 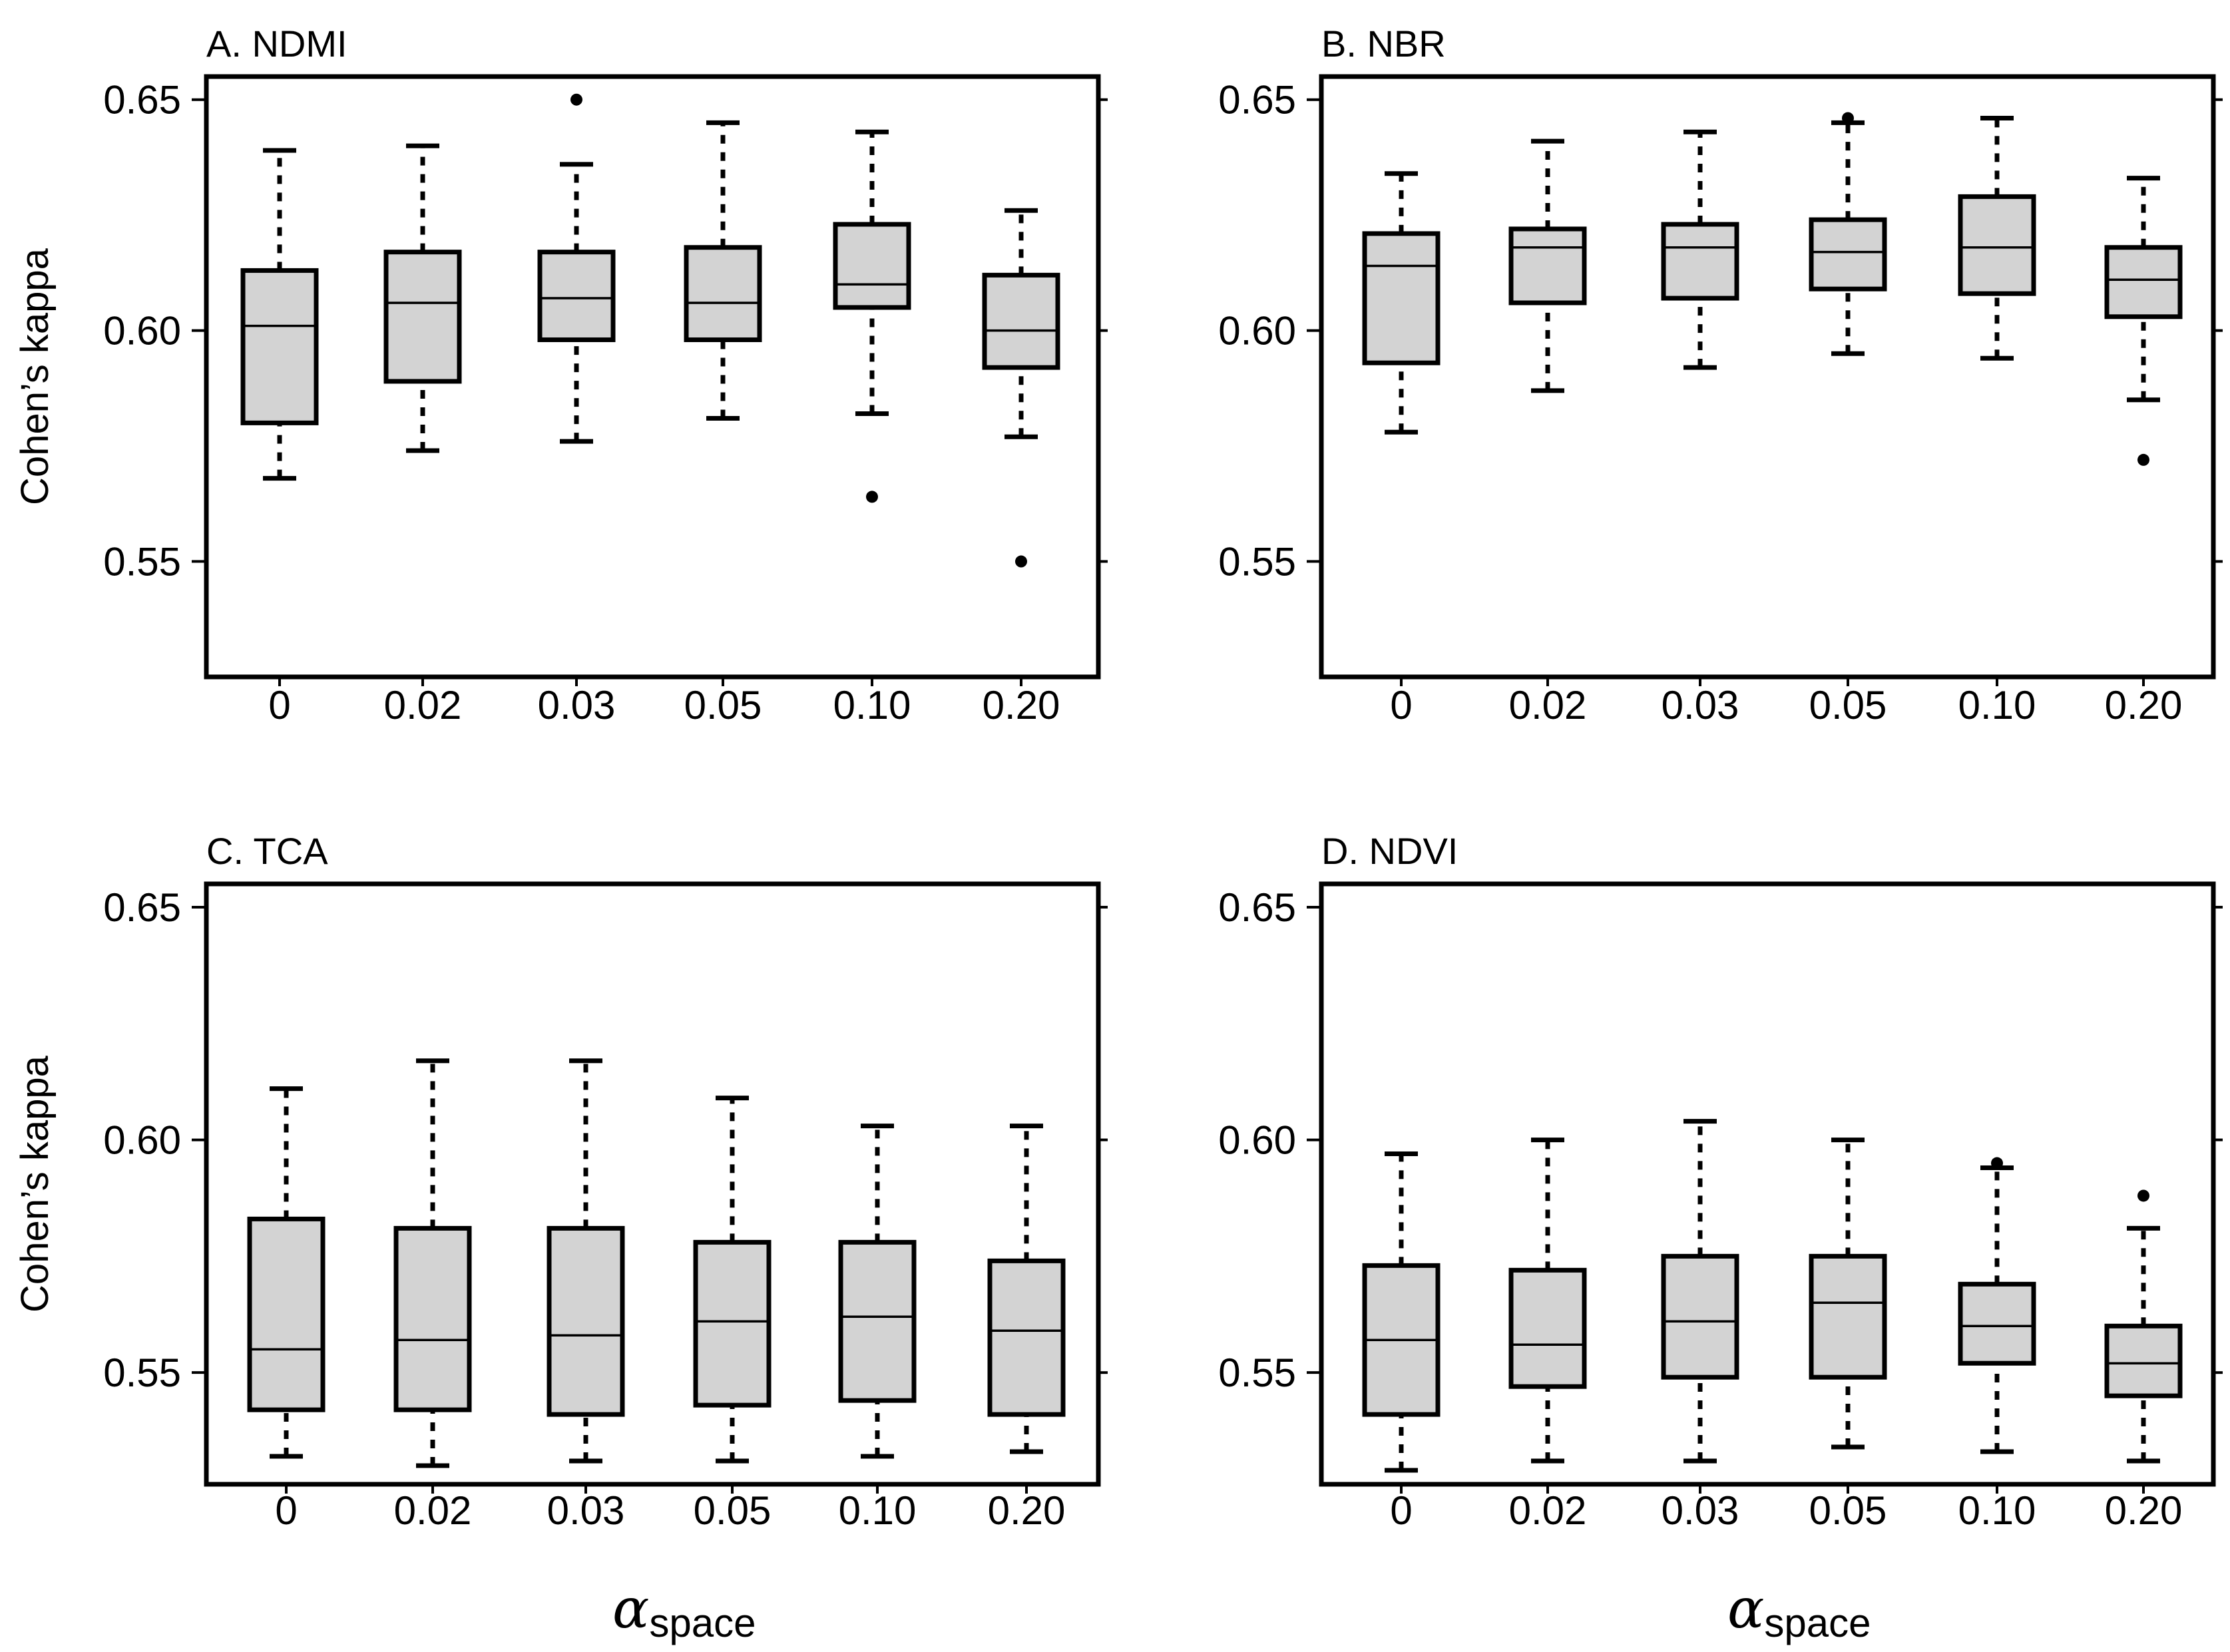 What do you see at coordinates (276, 44) in the screenshot?
I see `panel-title: A. NDMI` at bounding box center [276, 44].